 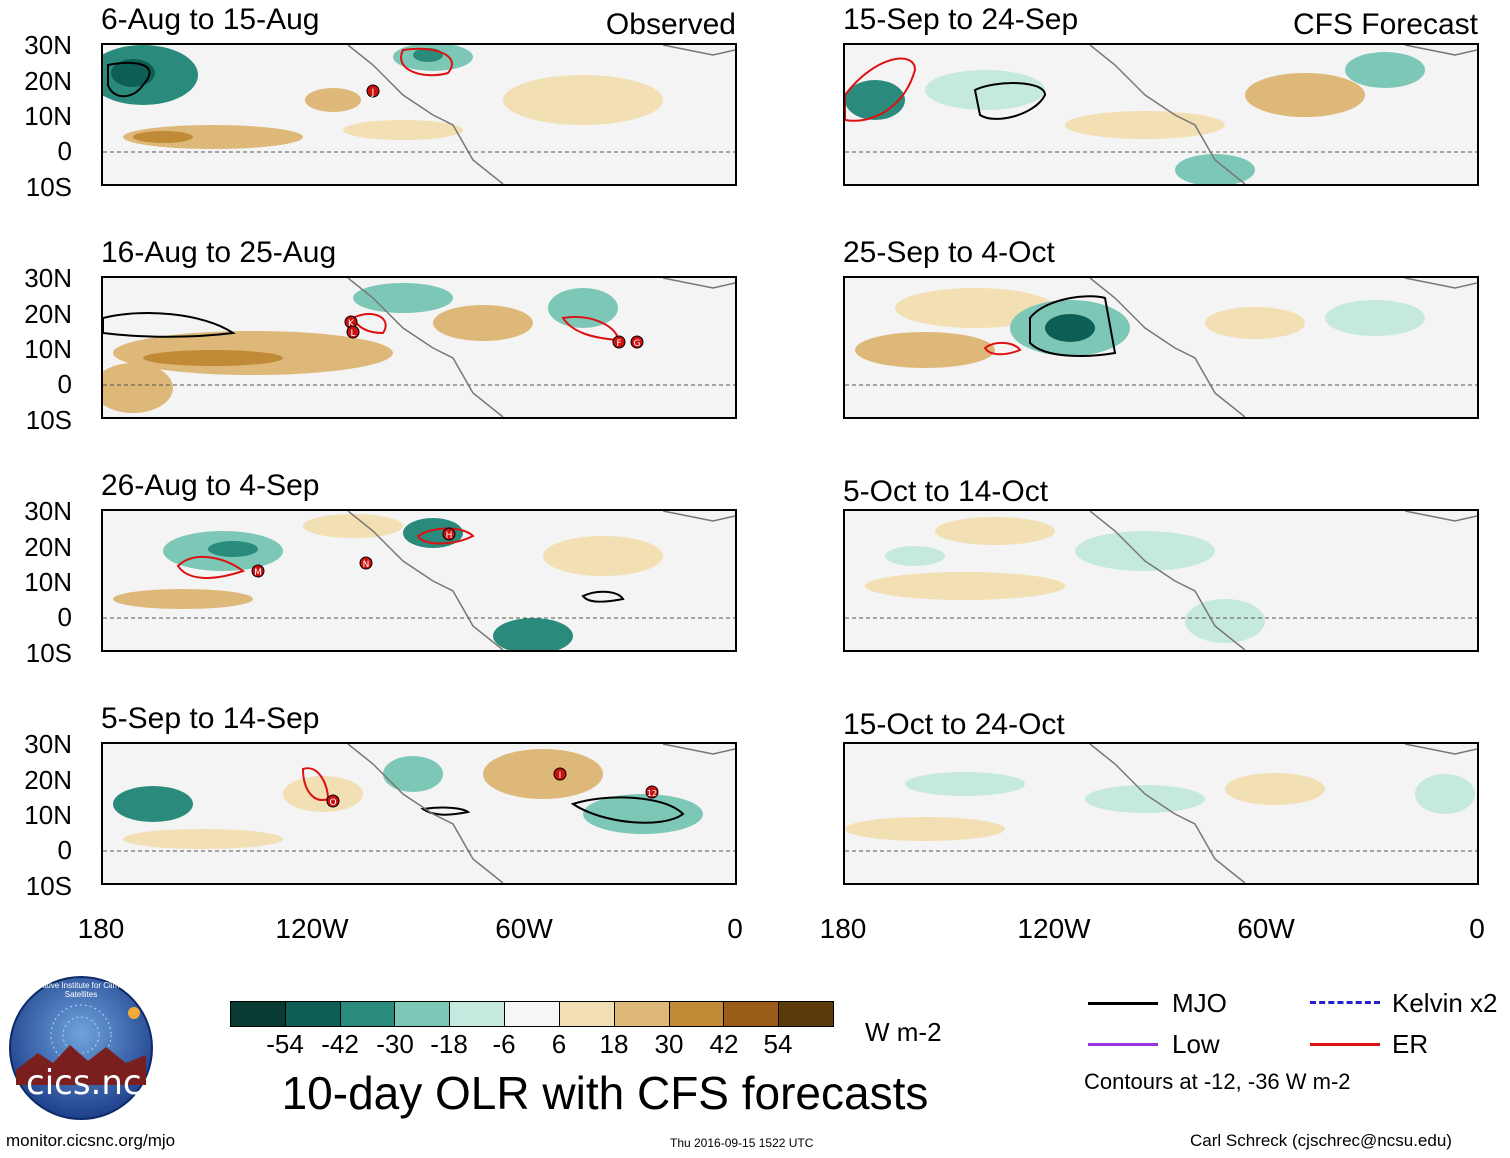 What do you see at coordinates (332, 803) in the screenshot?
I see `storm-marker: O` at bounding box center [332, 803].